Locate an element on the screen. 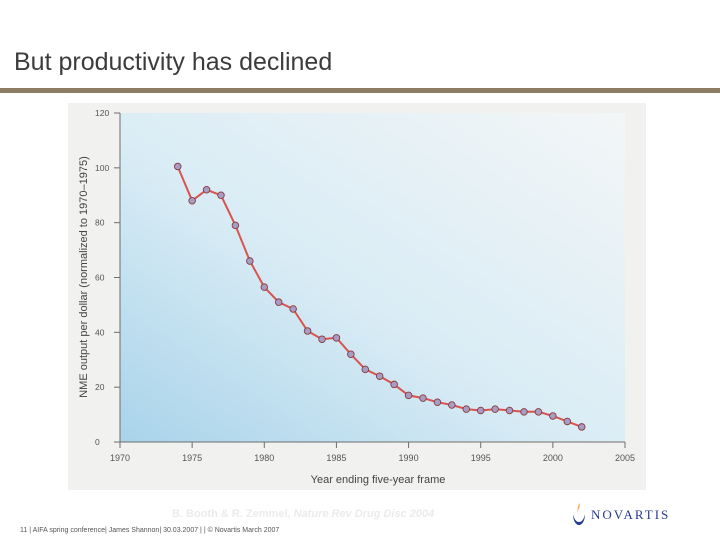  novartis-logo: NOVARTIS is located at coordinates (639, 514).